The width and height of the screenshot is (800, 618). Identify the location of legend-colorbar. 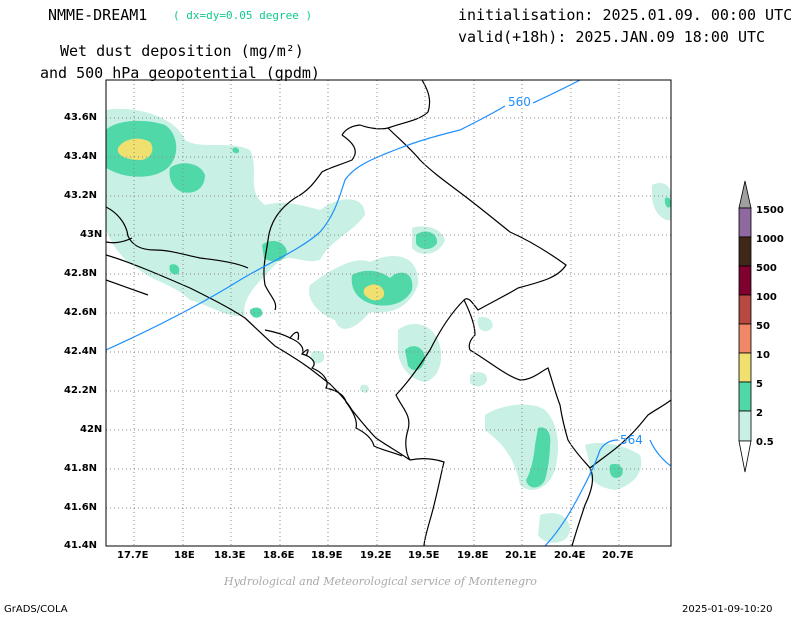
(745, 326).